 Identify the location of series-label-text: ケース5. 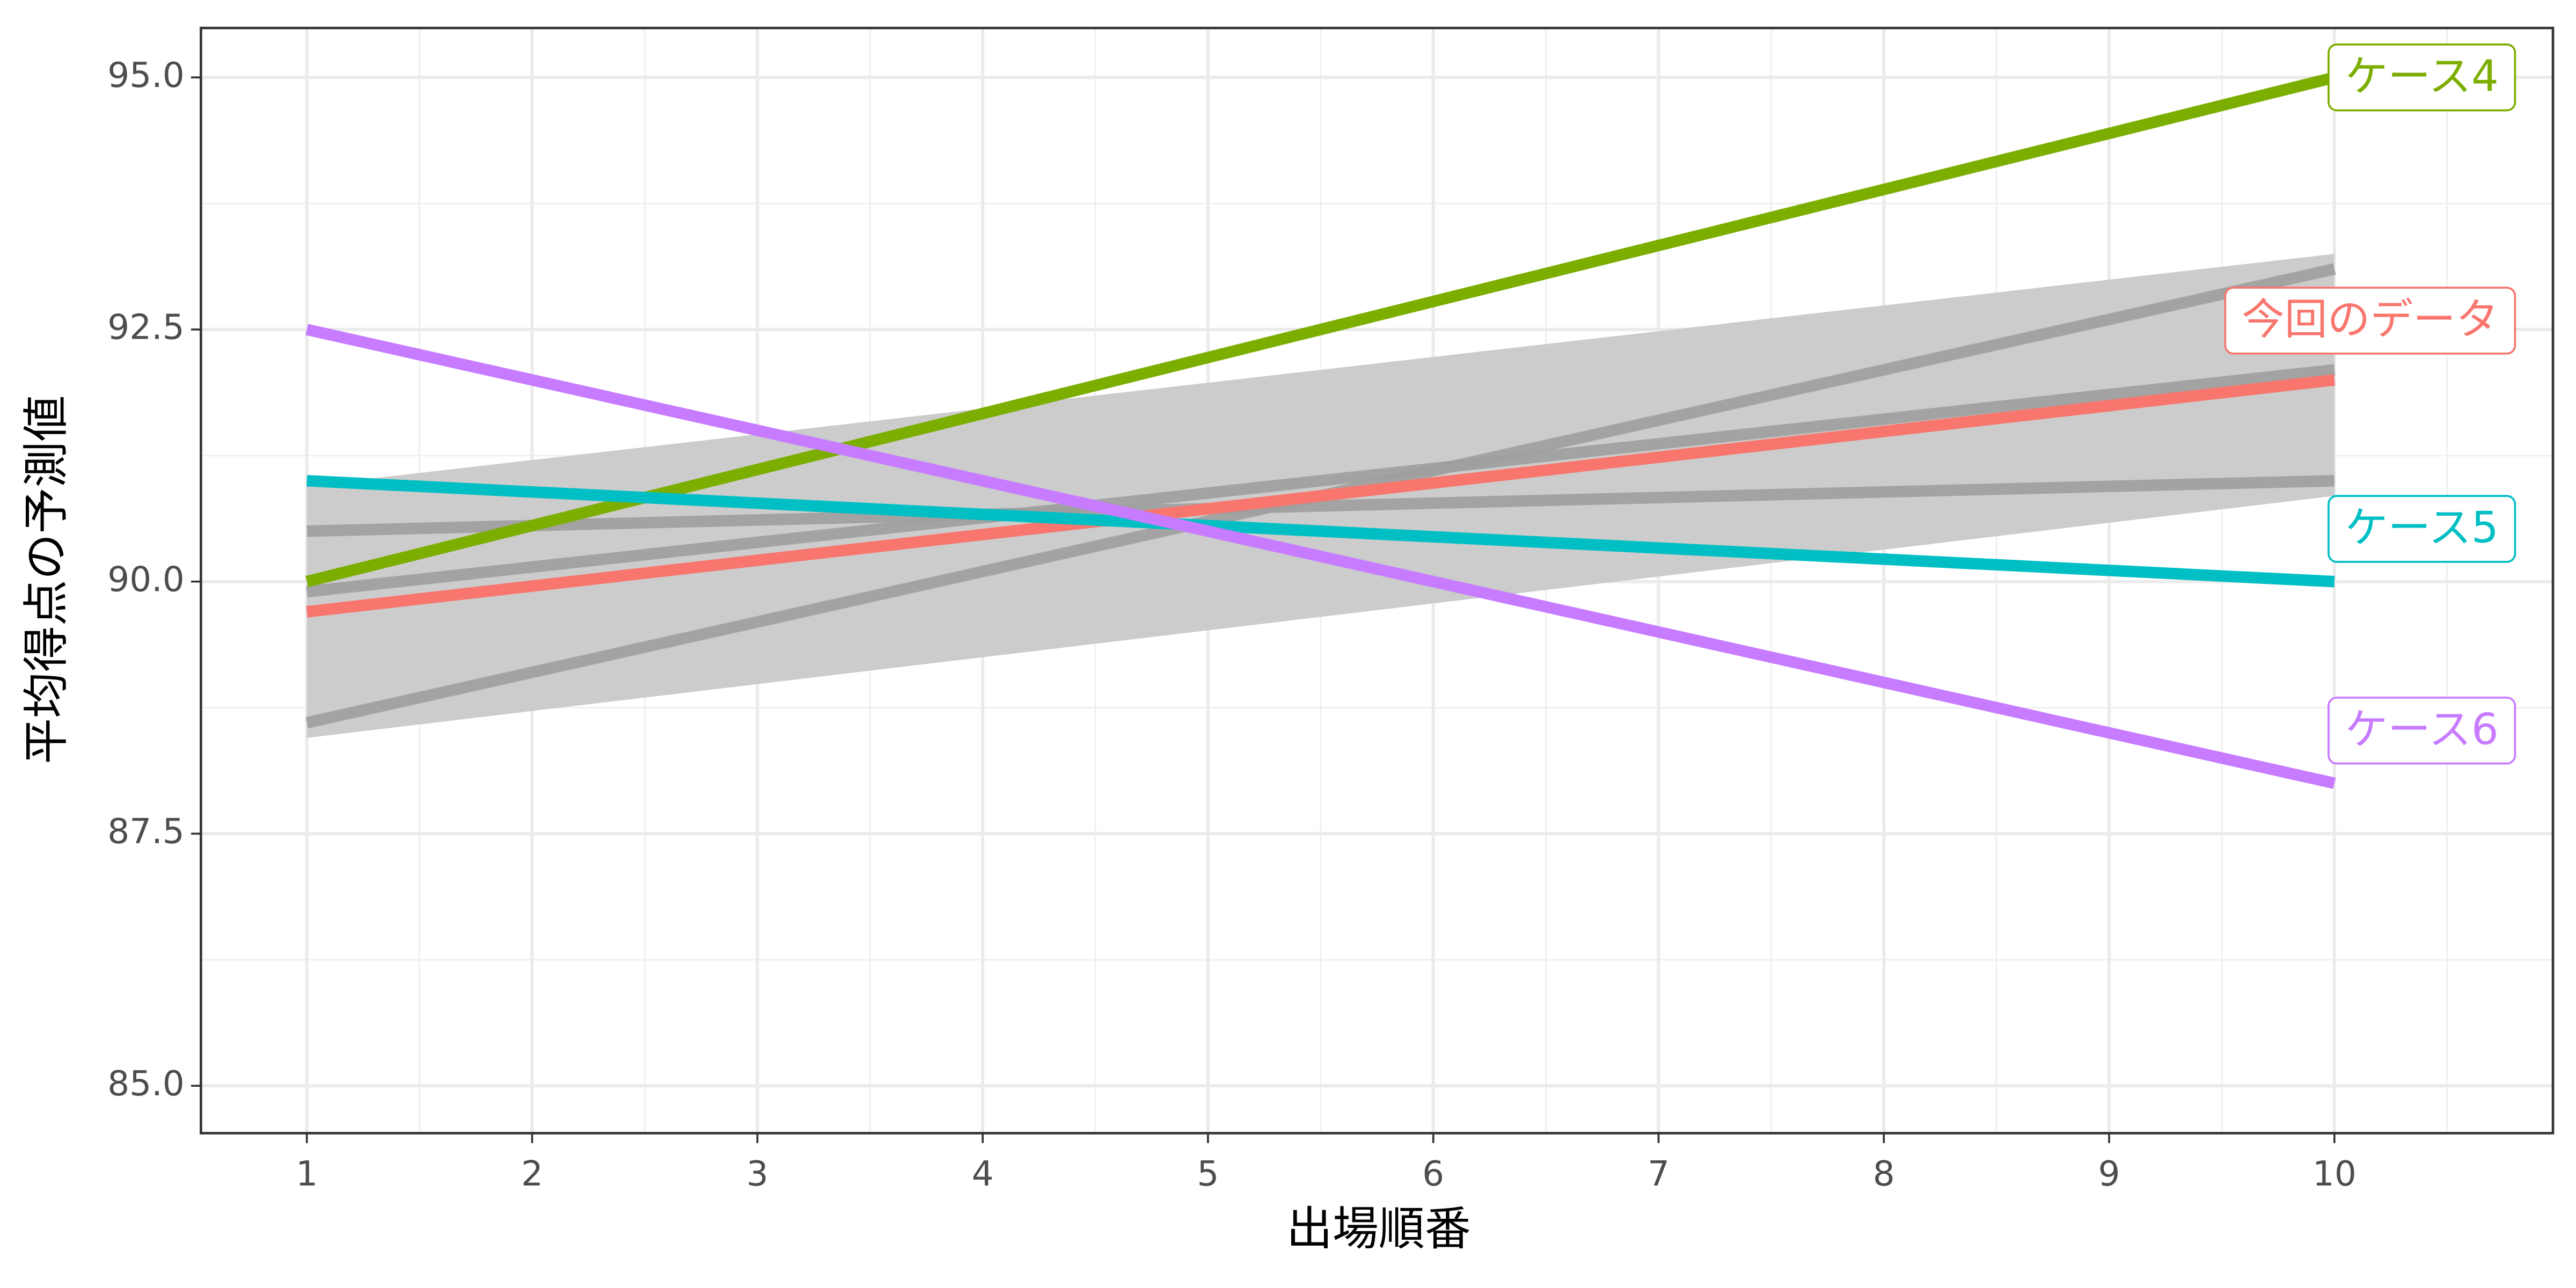
(2422, 528).